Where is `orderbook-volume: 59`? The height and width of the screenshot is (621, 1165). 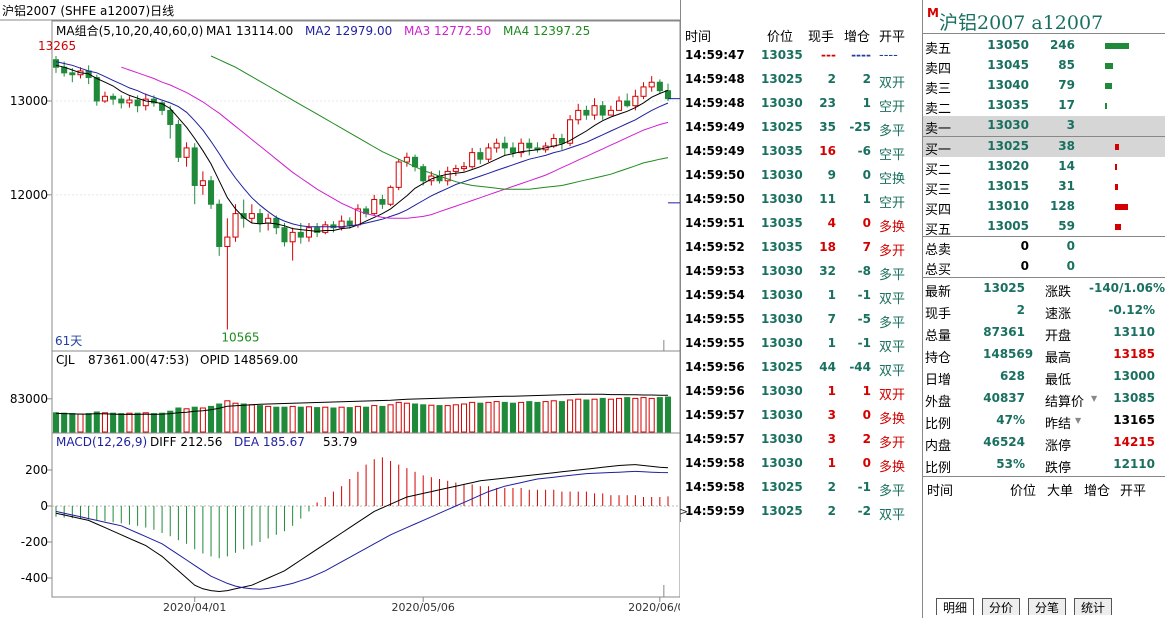 orderbook-volume: 59 is located at coordinates (1066, 226).